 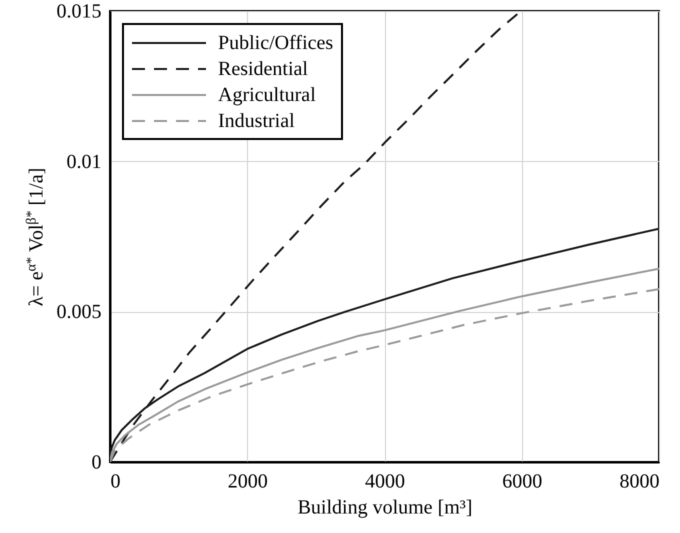 What do you see at coordinates (79, 11) in the screenshot?
I see `y-tick-label: 0.015` at bounding box center [79, 11].